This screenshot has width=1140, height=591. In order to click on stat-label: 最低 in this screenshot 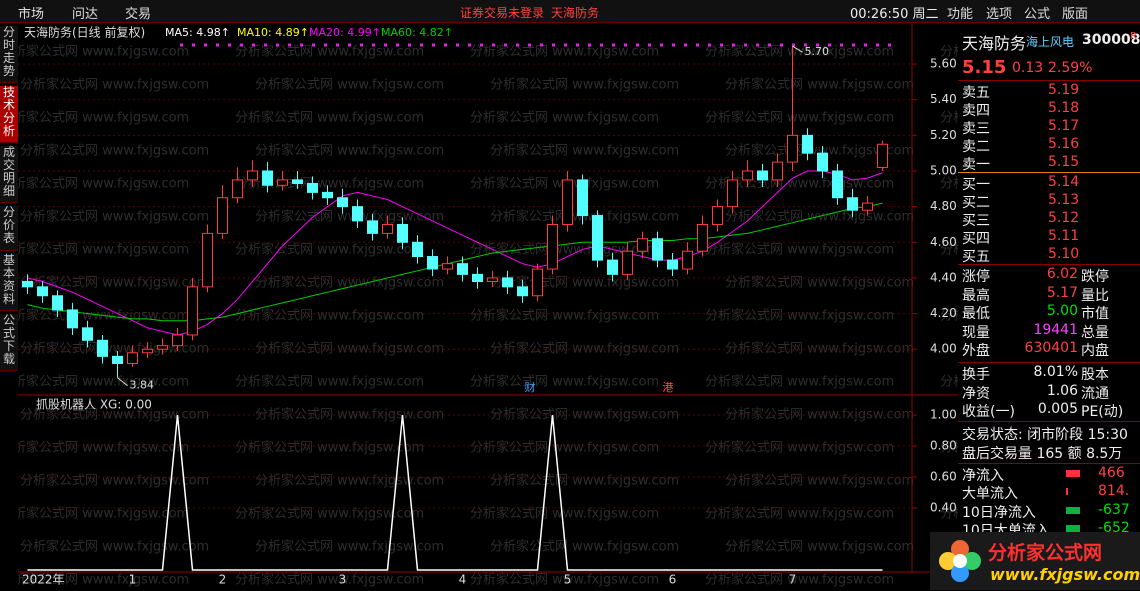, I will do `click(976, 314)`.